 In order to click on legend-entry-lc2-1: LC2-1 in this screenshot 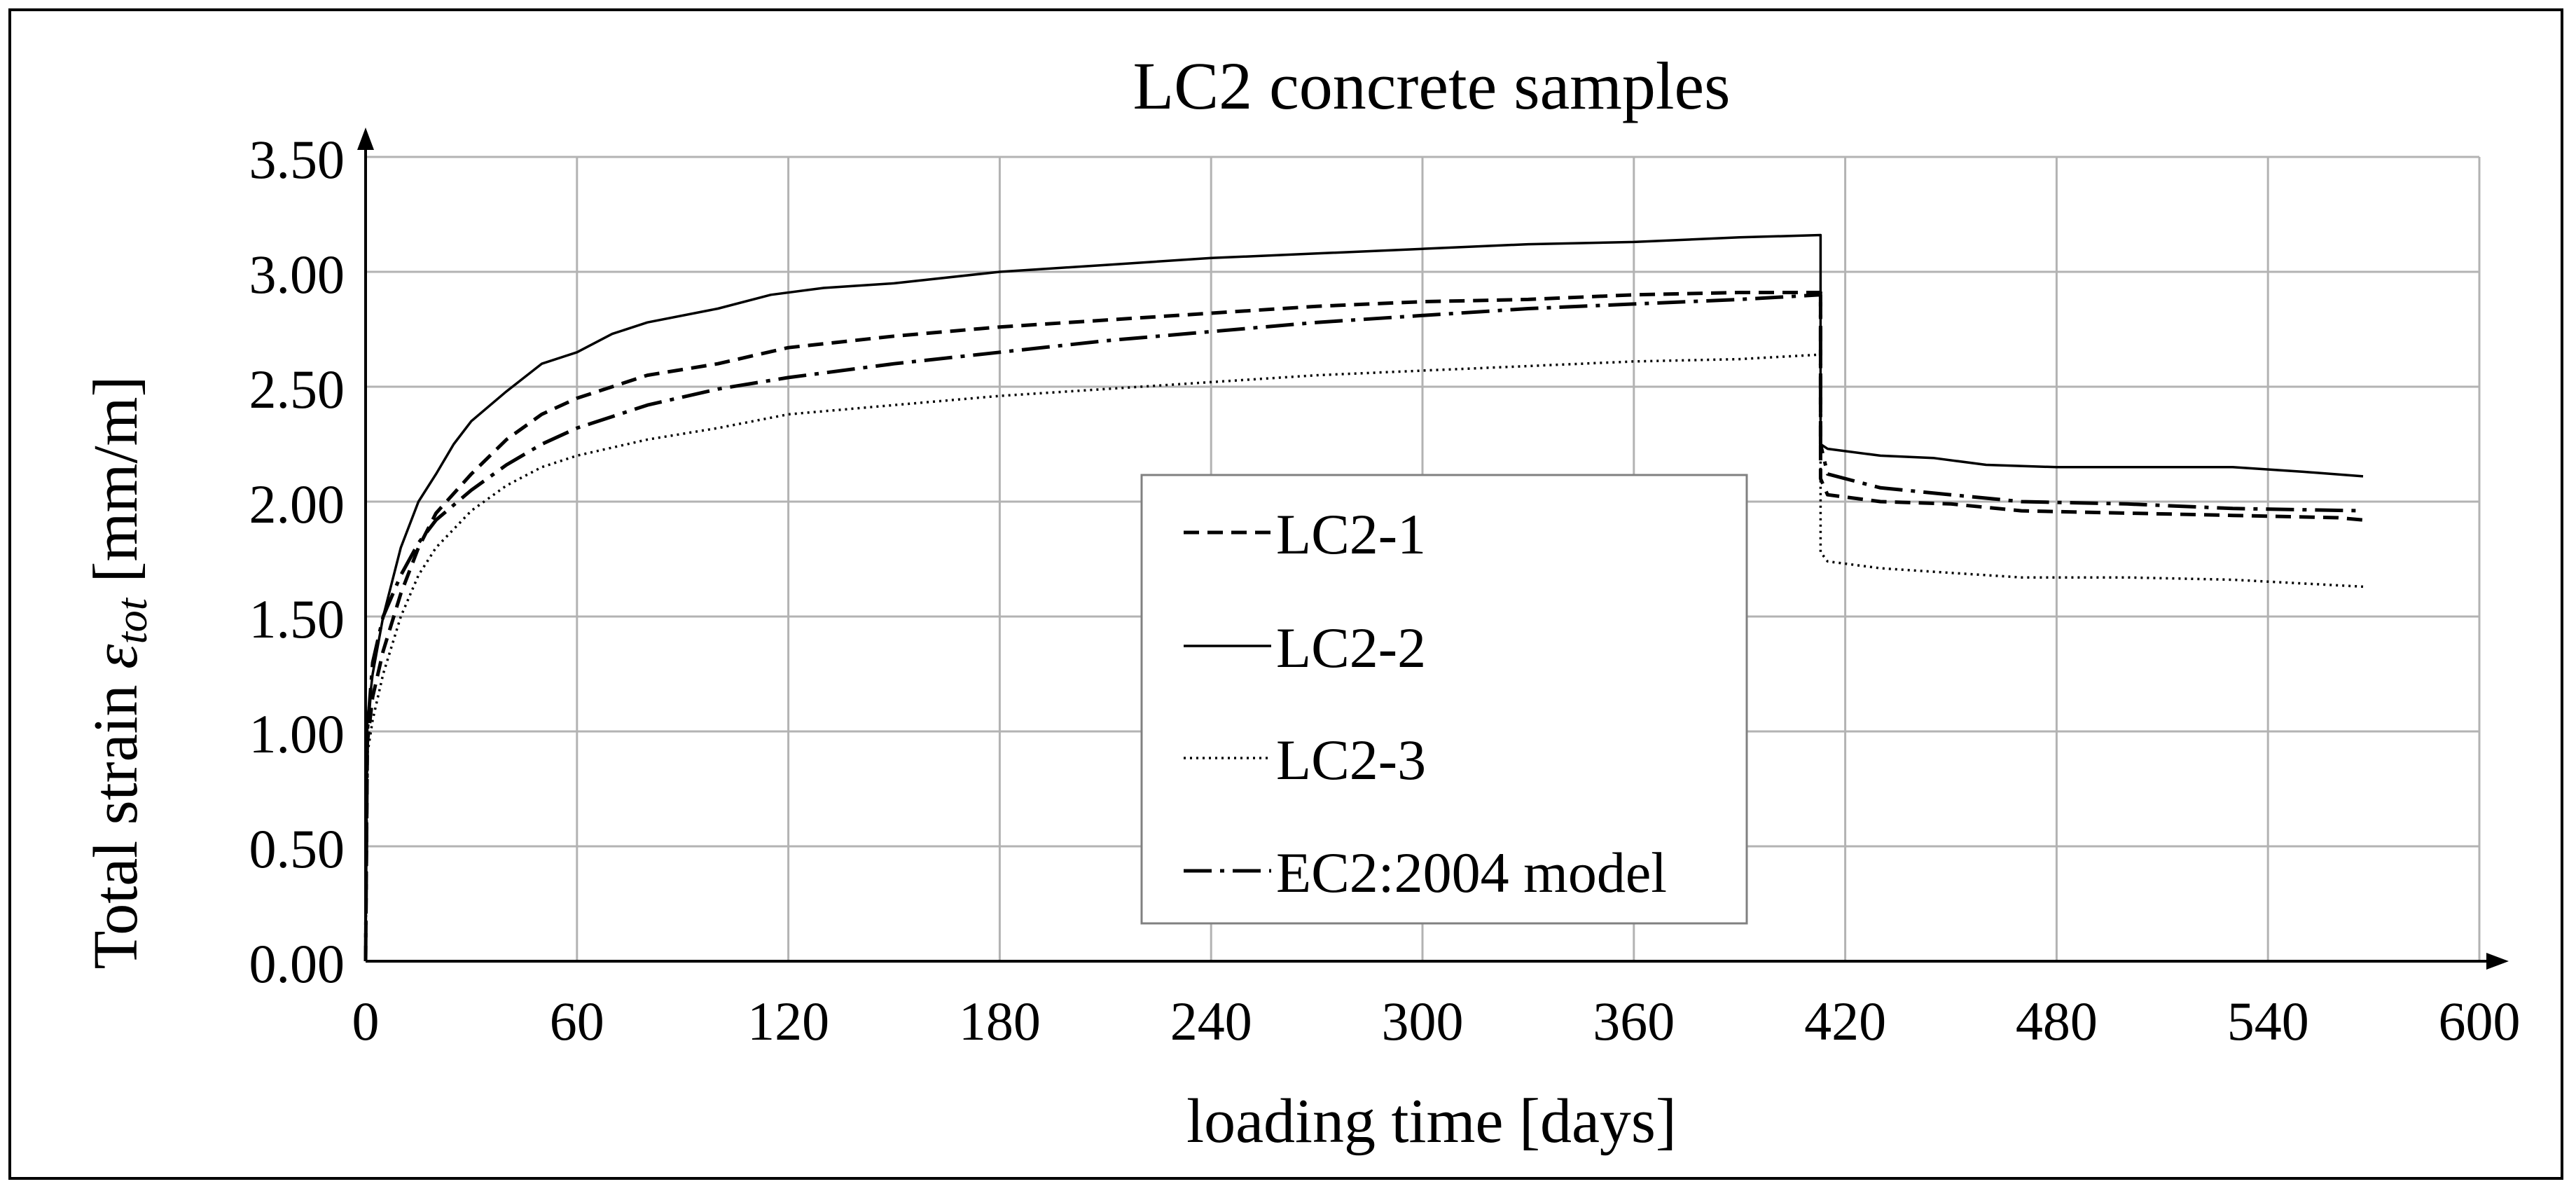, I will do `click(1305, 534)`.